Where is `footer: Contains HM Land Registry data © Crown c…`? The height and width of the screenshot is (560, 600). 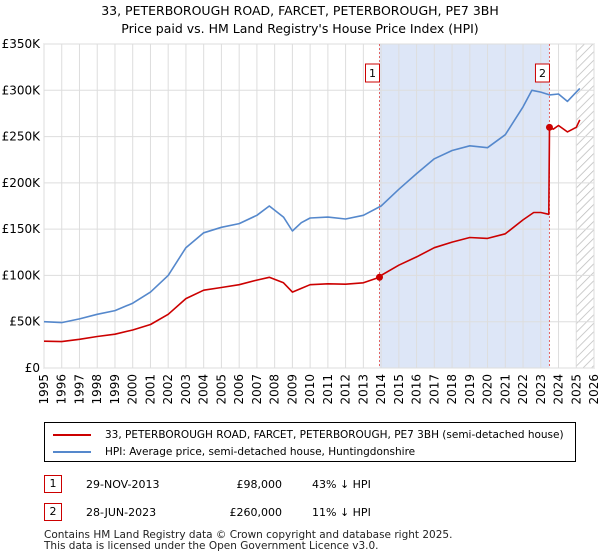
footer: Contains HM Land Registry data © Crown c… is located at coordinates (248, 541).